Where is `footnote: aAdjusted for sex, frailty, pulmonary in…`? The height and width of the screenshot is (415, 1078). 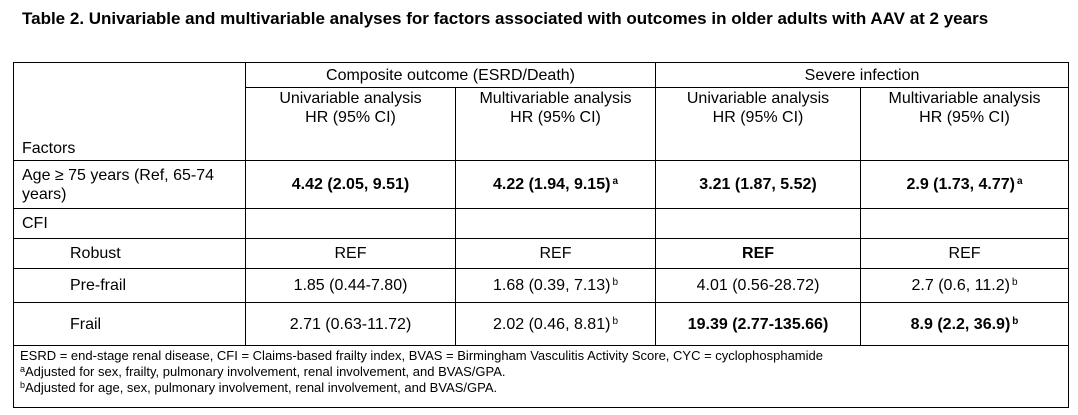
footnote: aAdjusted for sex, frailty, pulmonary in… is located at coordinates (541, 372).